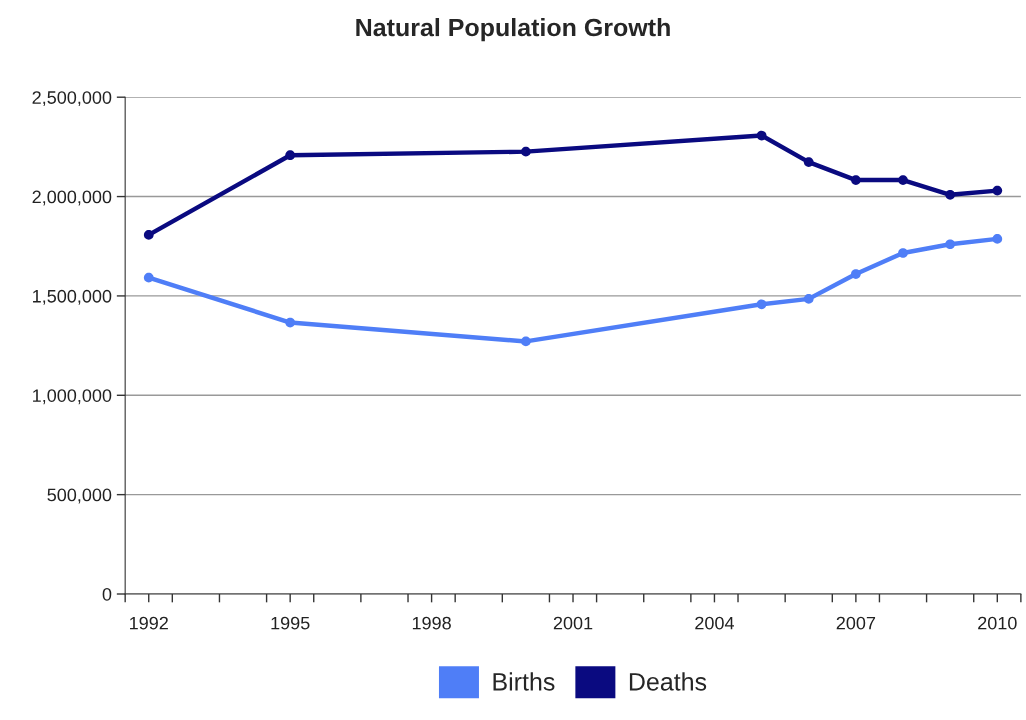 This screenshot has width=1026, height=720. I want to click on x-tick-label: 1995, so click(290, 623).